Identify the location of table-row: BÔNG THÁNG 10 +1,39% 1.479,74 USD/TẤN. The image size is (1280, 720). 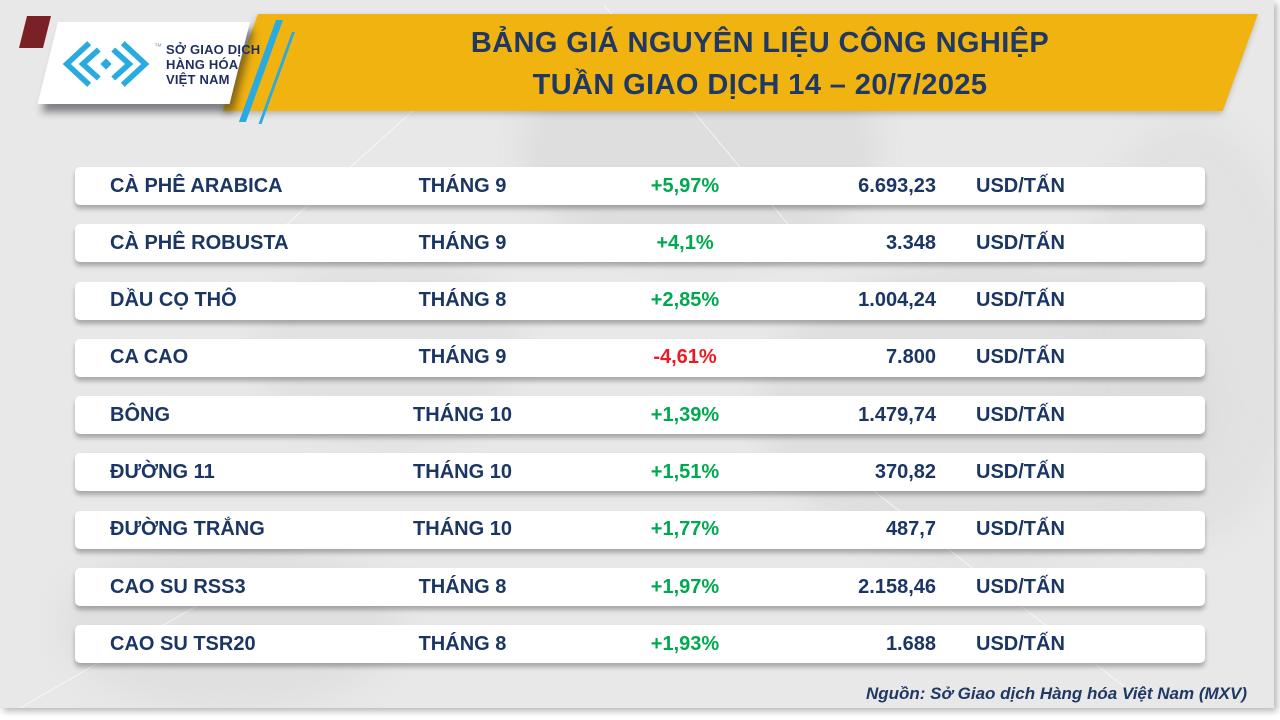
(640, 415).